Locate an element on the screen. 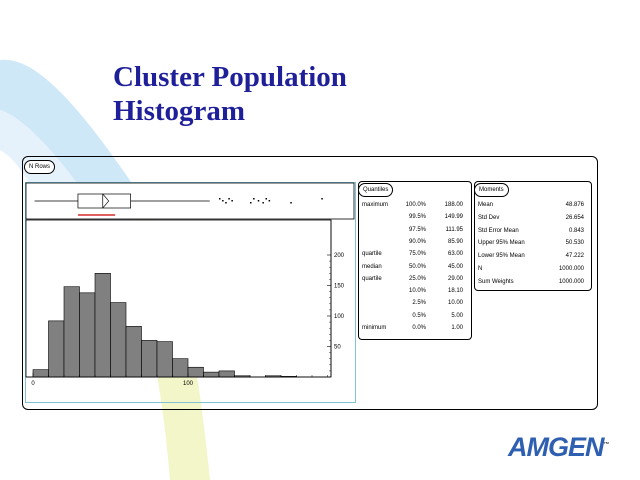 This screenshot has height=480, width=640. quantile-percent: 75.0% is located at coordinates (417, 254).